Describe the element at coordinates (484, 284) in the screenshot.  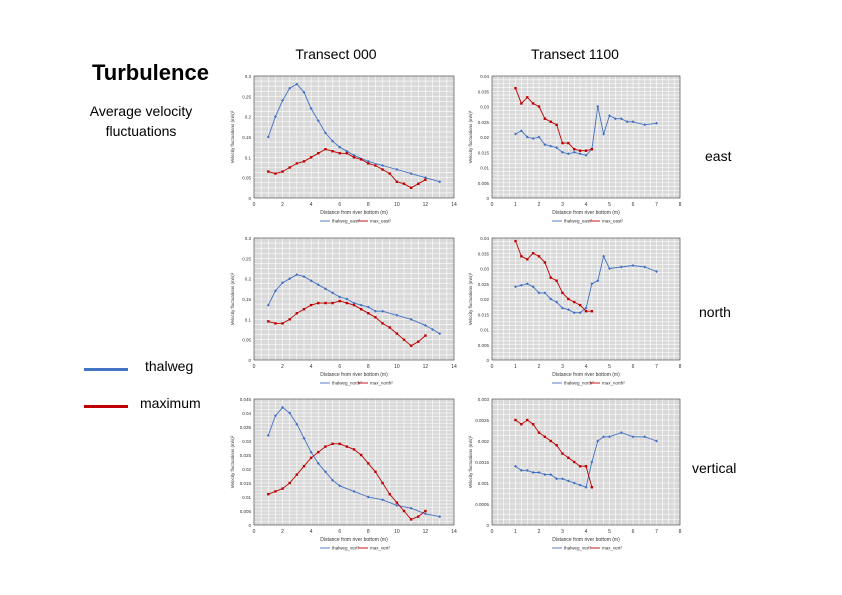
I see `y-tick-label: 0.025` at that location.